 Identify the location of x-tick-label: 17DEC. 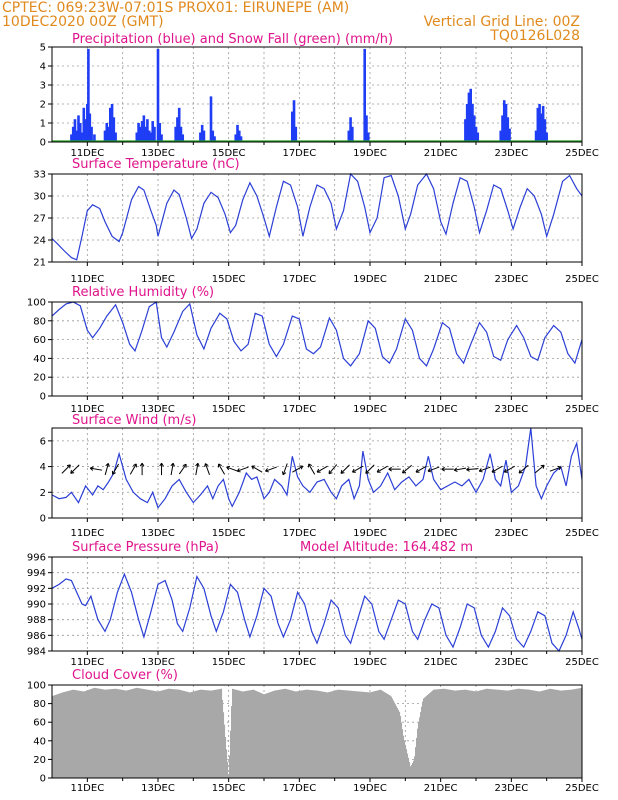
(299, 153).